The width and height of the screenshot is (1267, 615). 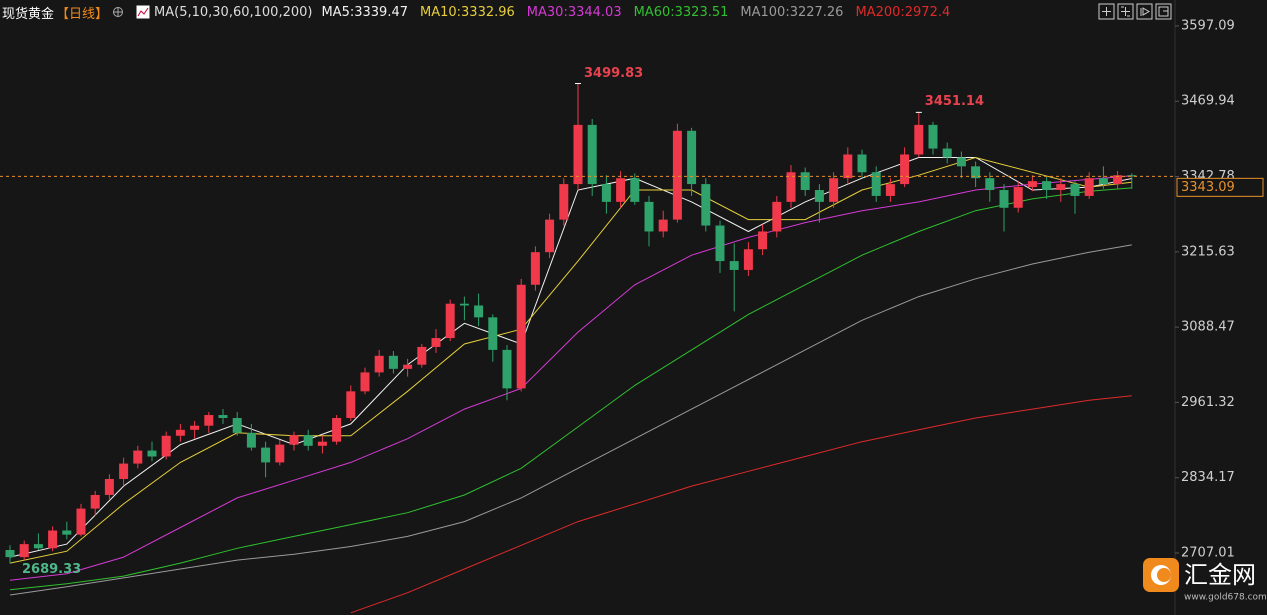 What do you see at coordinates (1208, 402) in the screenshot?
I see `y-tick-label: 2961.32` at bounding box center [1208, 402].